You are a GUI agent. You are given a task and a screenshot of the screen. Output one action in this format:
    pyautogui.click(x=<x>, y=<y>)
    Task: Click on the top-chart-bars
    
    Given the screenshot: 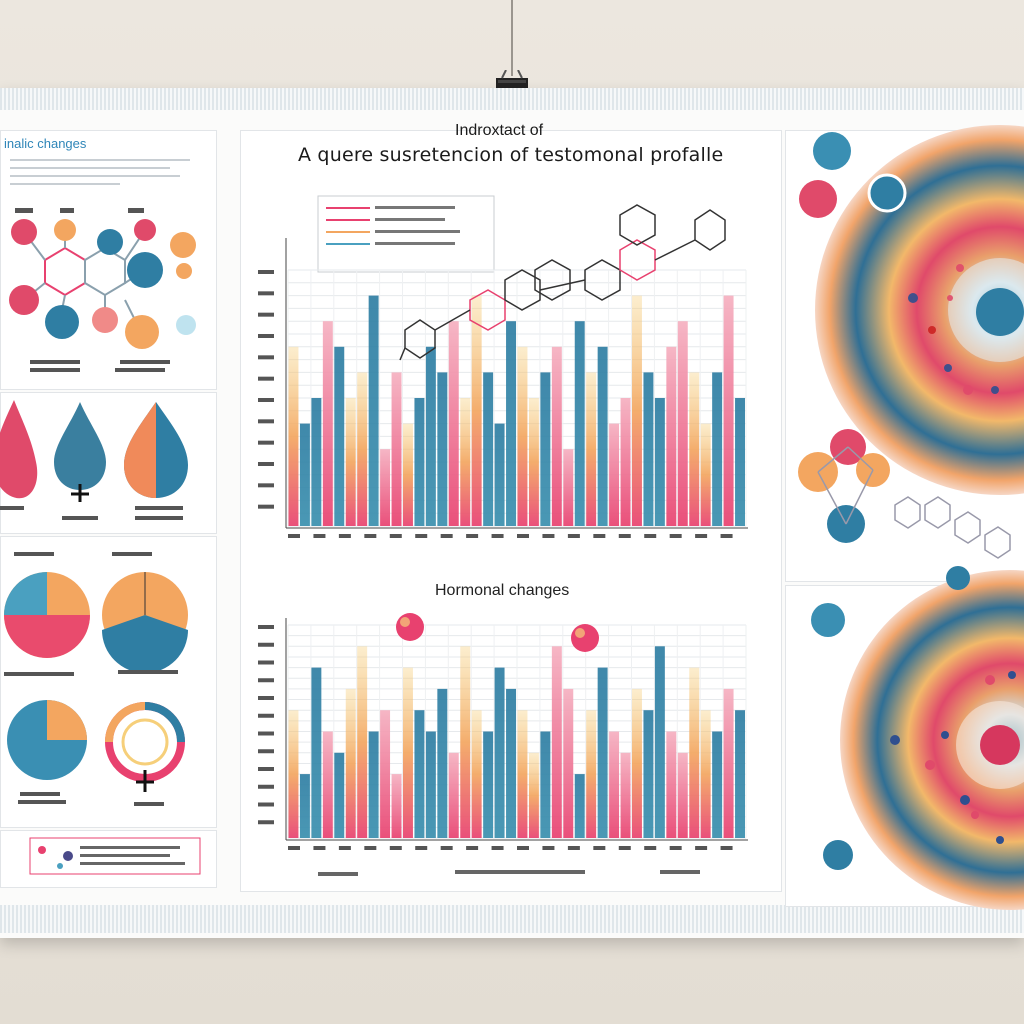 What is the action you would take?
    pyautogui.click(x=516, y=410)
    